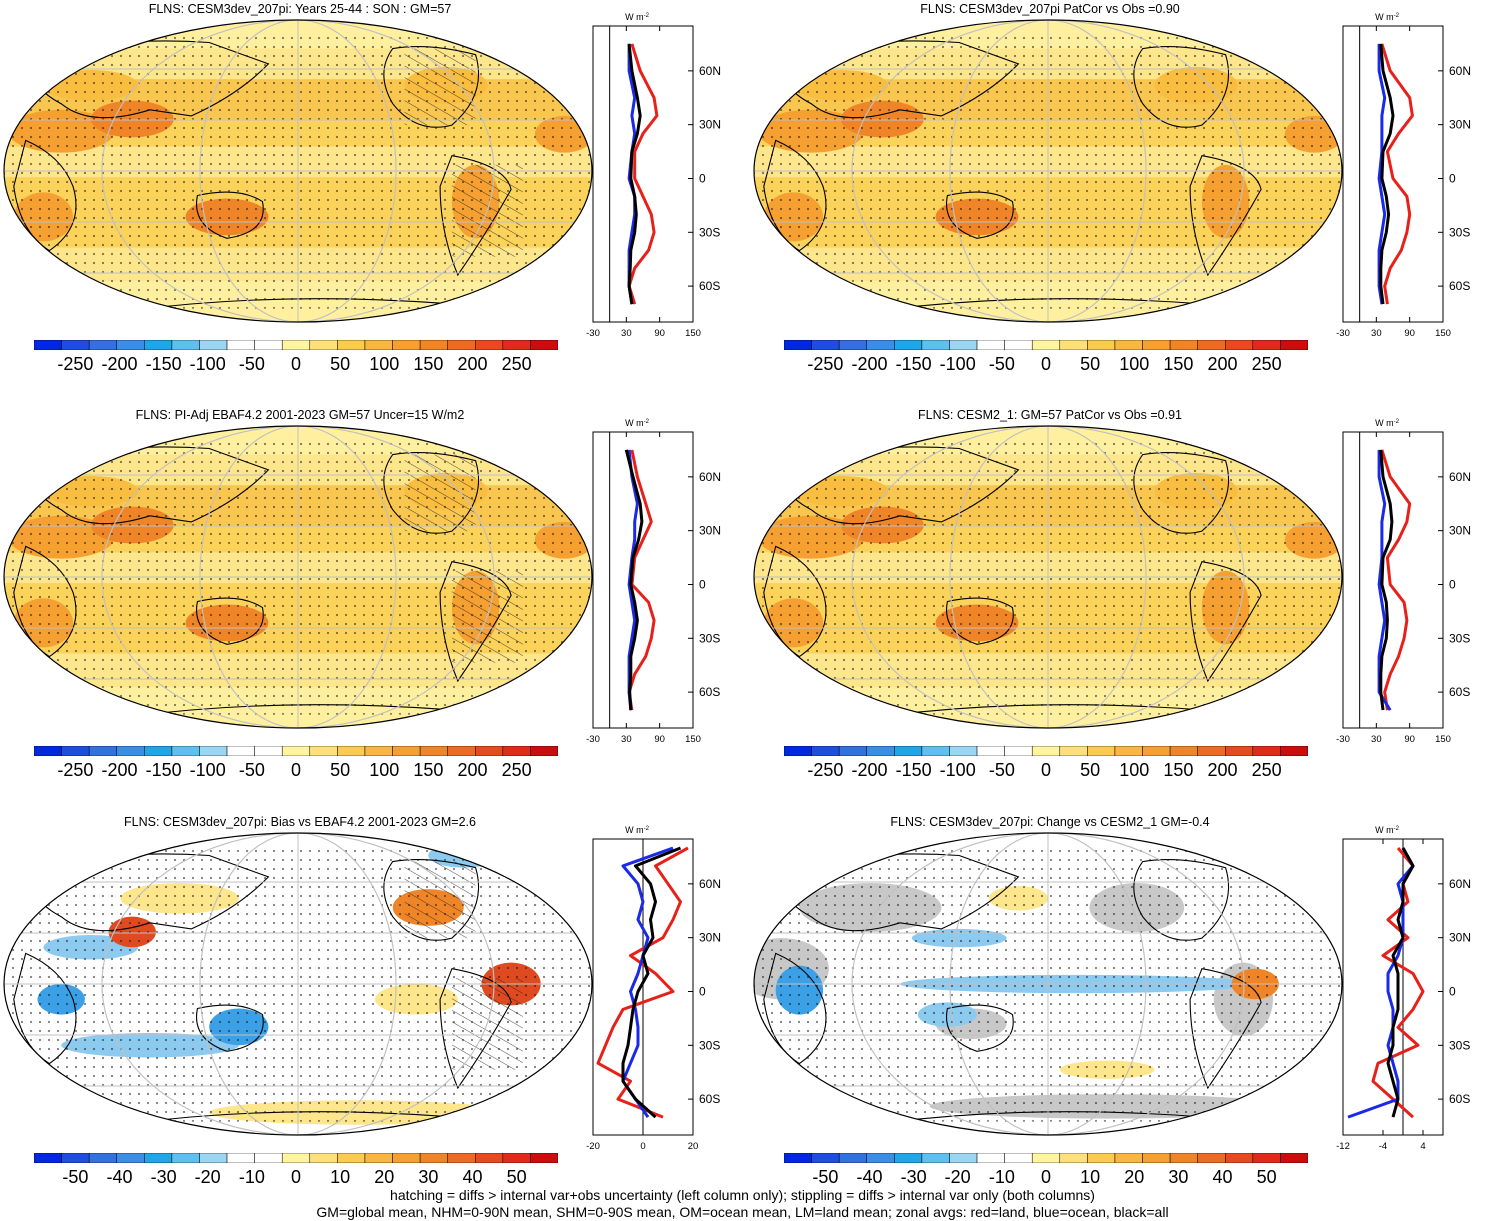 This screenshot has width=1485, height=1221. Describe the element at coordinates (1050, 9) in the screenshot. I see `panel-title-2: FLNS: CESM3dev_207pi PatCor vs Obs =0.90` at that location.